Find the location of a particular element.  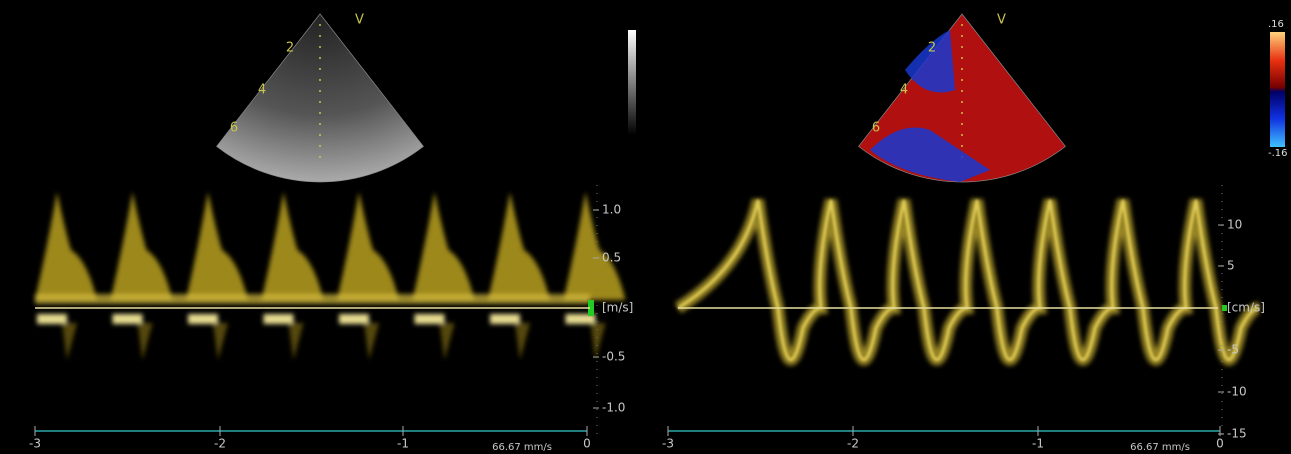

velocity-tick-label: -10 is located at coordinates (1237, 392).